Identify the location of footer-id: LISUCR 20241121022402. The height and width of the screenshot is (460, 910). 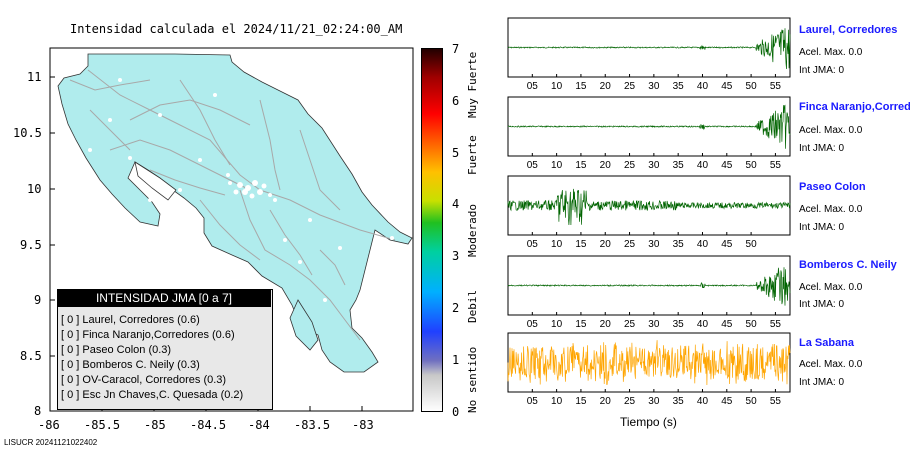
(51, 442).